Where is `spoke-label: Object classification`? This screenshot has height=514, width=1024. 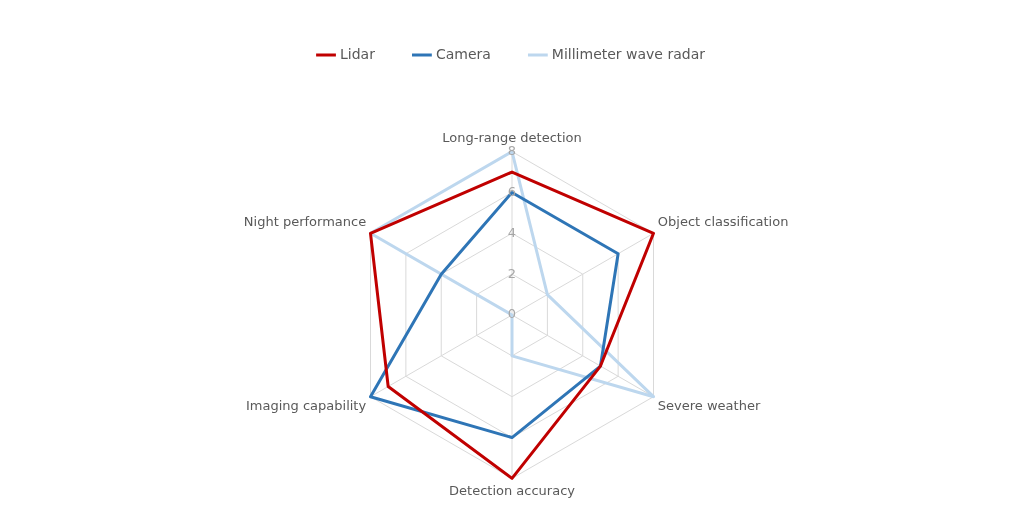
spoke-label: Object classification is located at coordinates (723, 222).